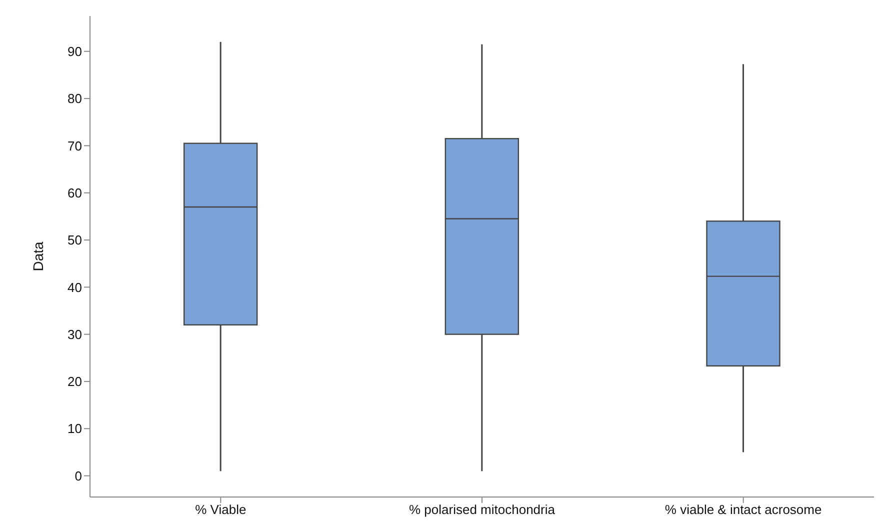 The height and width of the screenshot is (531, 892). What do you see at coordinates (482, 510) in the screenshot?
I see `x-tick-label: % polarised mitochondria` at bounding box center [482, 510].